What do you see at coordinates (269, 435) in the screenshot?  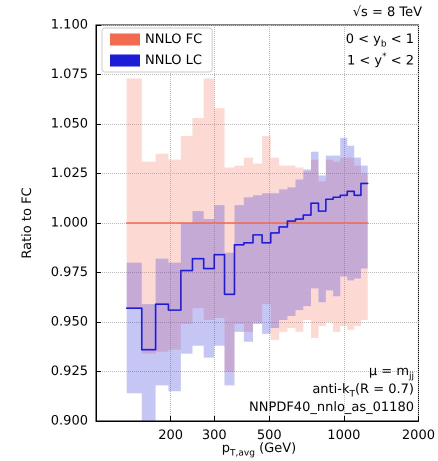 I see `x-tick-label: 500` at bounding box center [269, 435].